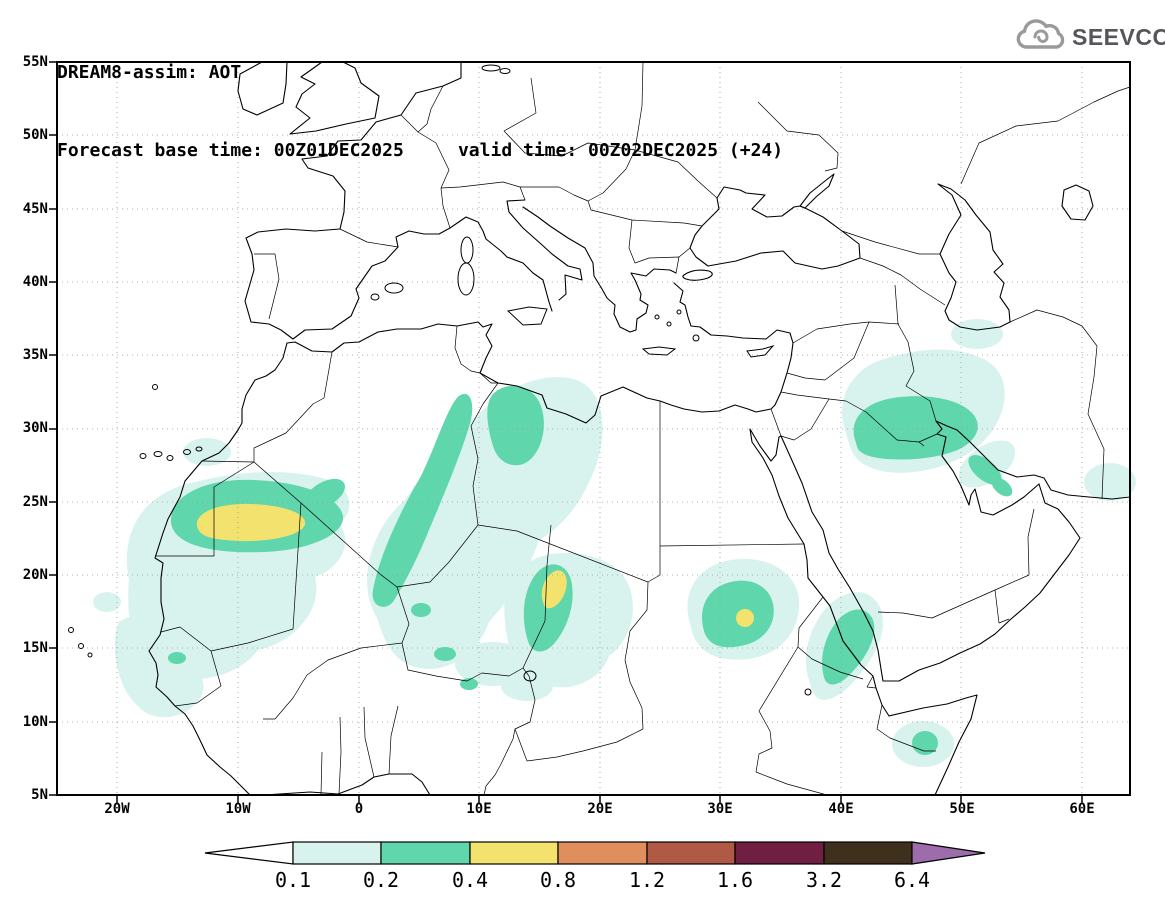 This screenshot has width=1165, height=905. What do you see at coordinates (238, 809) in the screenshot?
I see `lon-label: 10W` at bounding box center [238, 809].